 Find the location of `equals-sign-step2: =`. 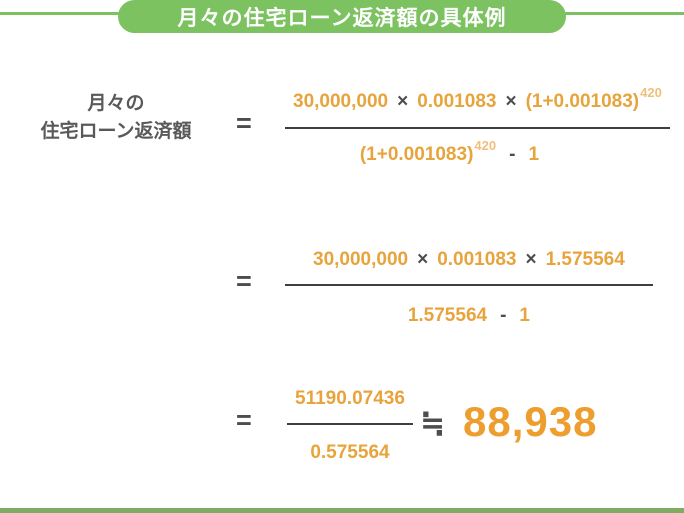

equals-sign-step2: = is located at coordinates (244, 281).